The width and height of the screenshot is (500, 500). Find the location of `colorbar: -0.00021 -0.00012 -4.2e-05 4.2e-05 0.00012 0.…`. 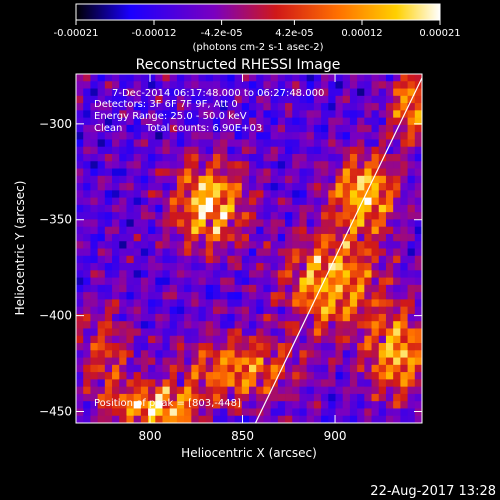

colorbar: -0.00021 -0.00012 -4.2e-05 4.2e-05 0.00012 0.… is located at coordinates (257, 28).